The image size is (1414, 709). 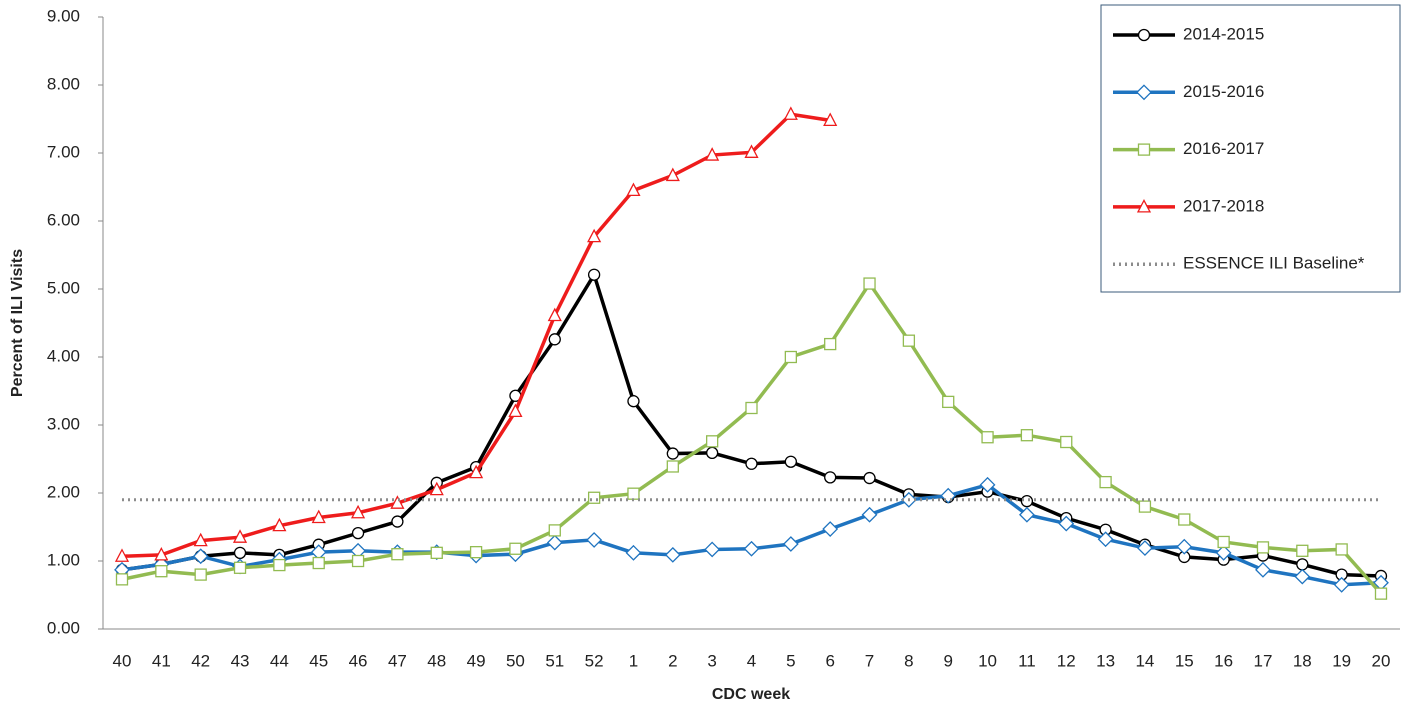 I want to click on x-tick-label: 12, so click(x=1066, y=660).